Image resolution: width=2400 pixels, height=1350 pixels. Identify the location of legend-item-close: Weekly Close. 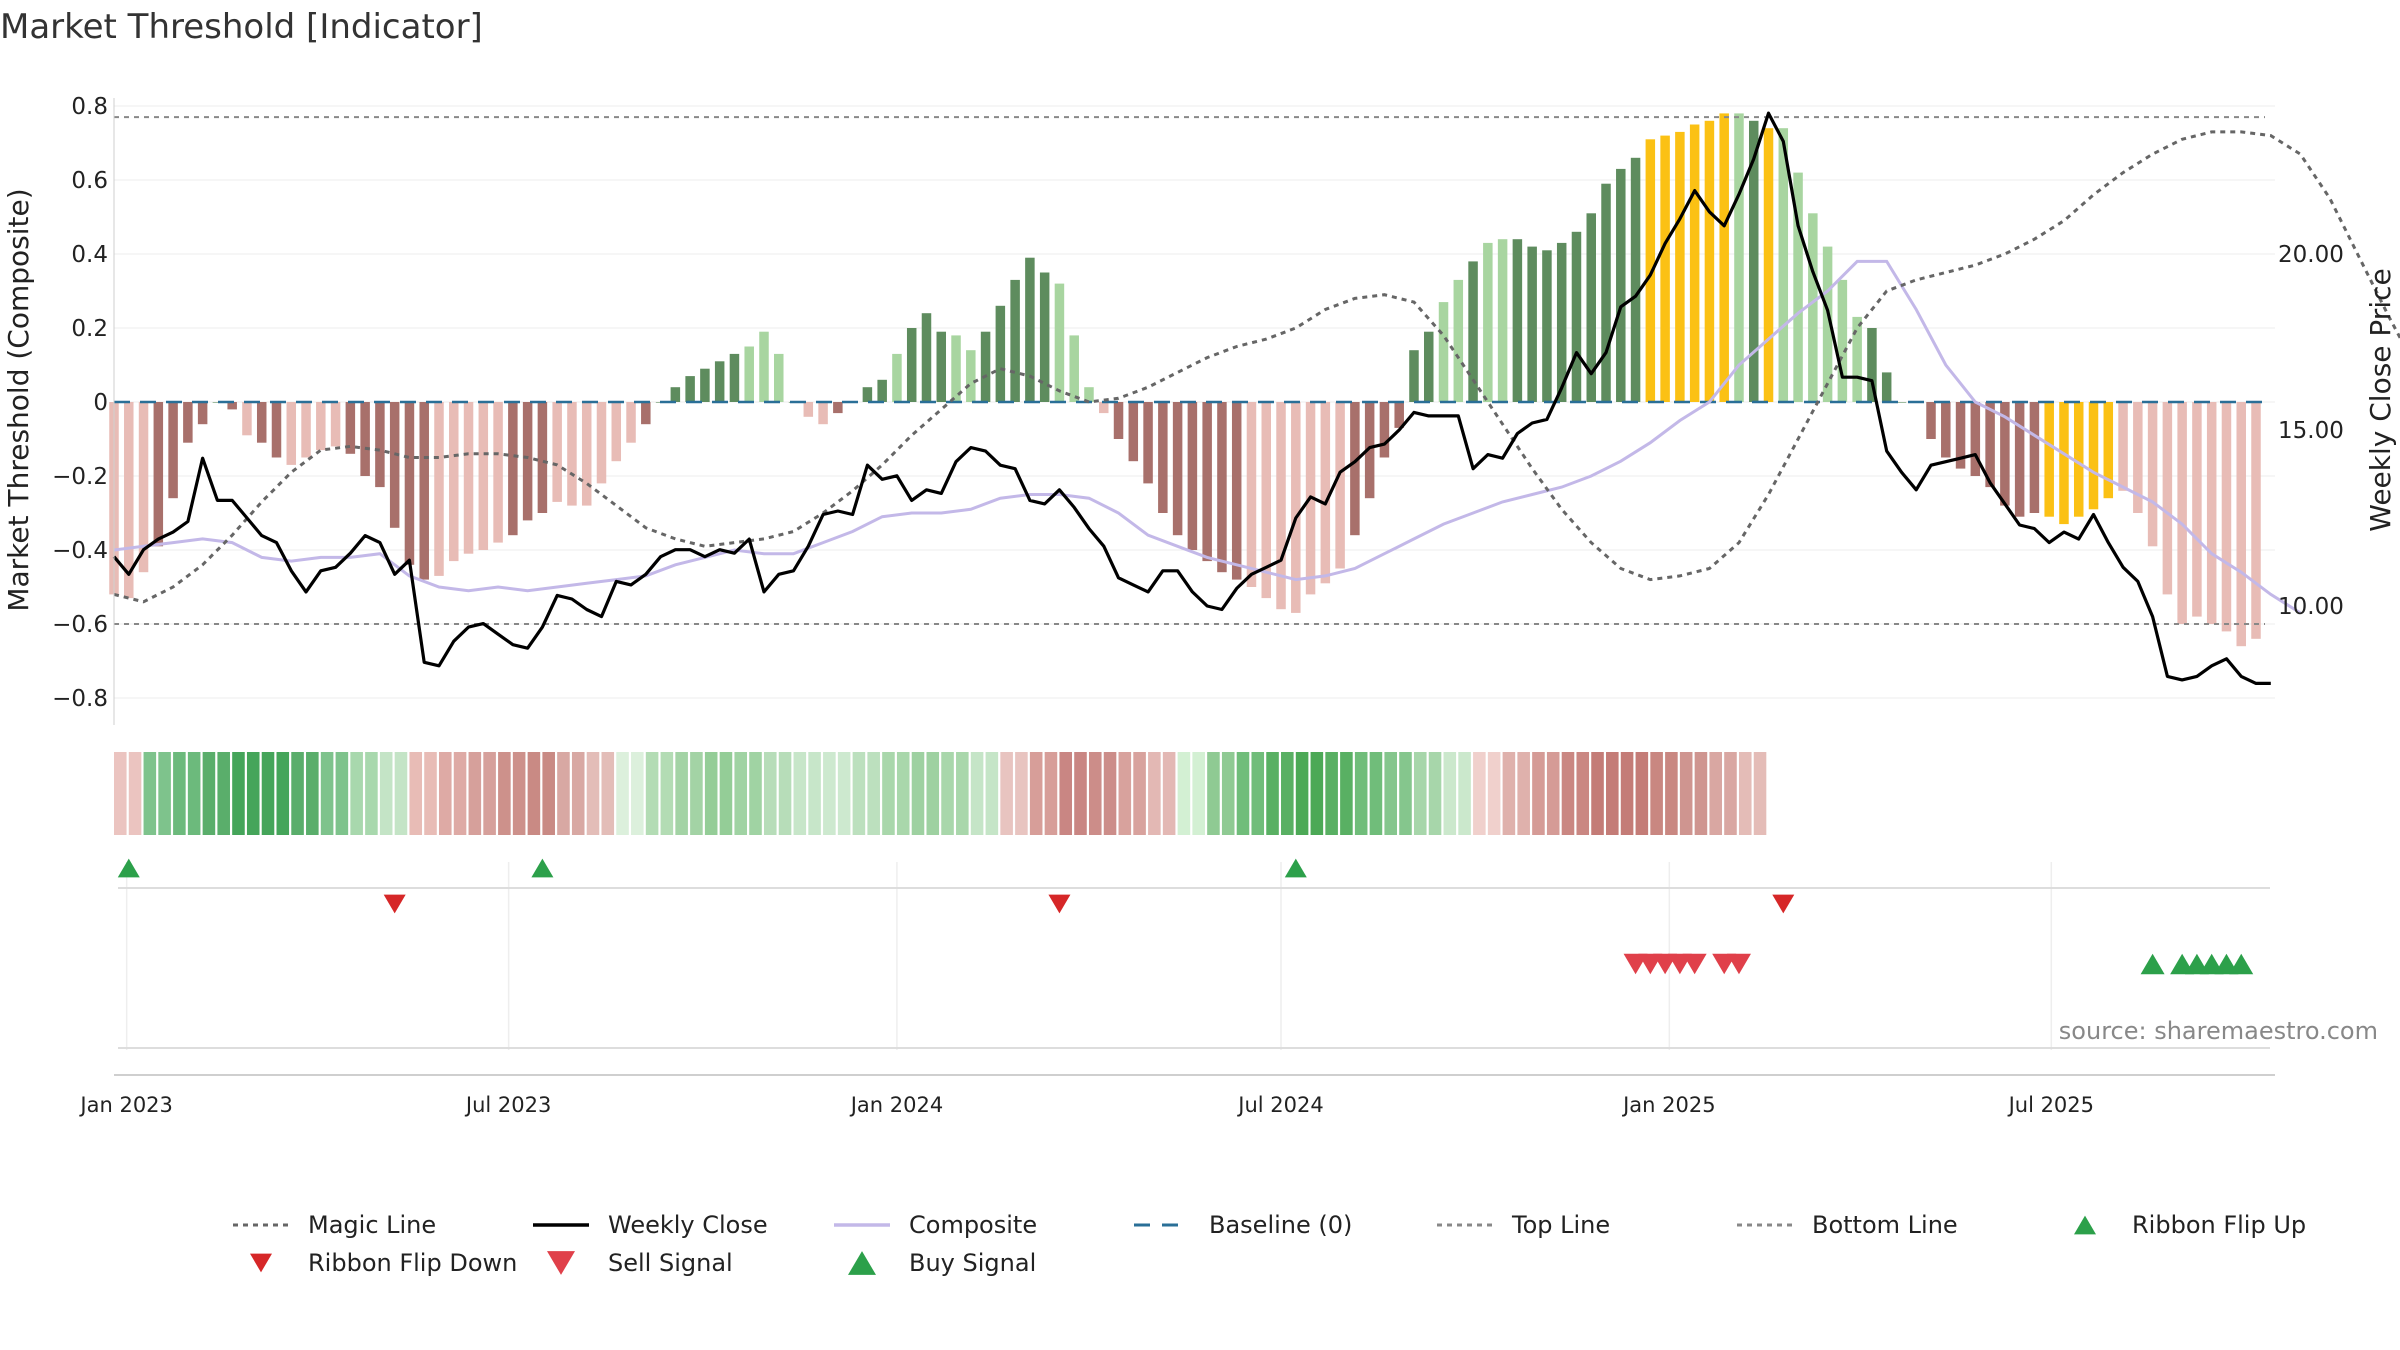
(650, 1225).